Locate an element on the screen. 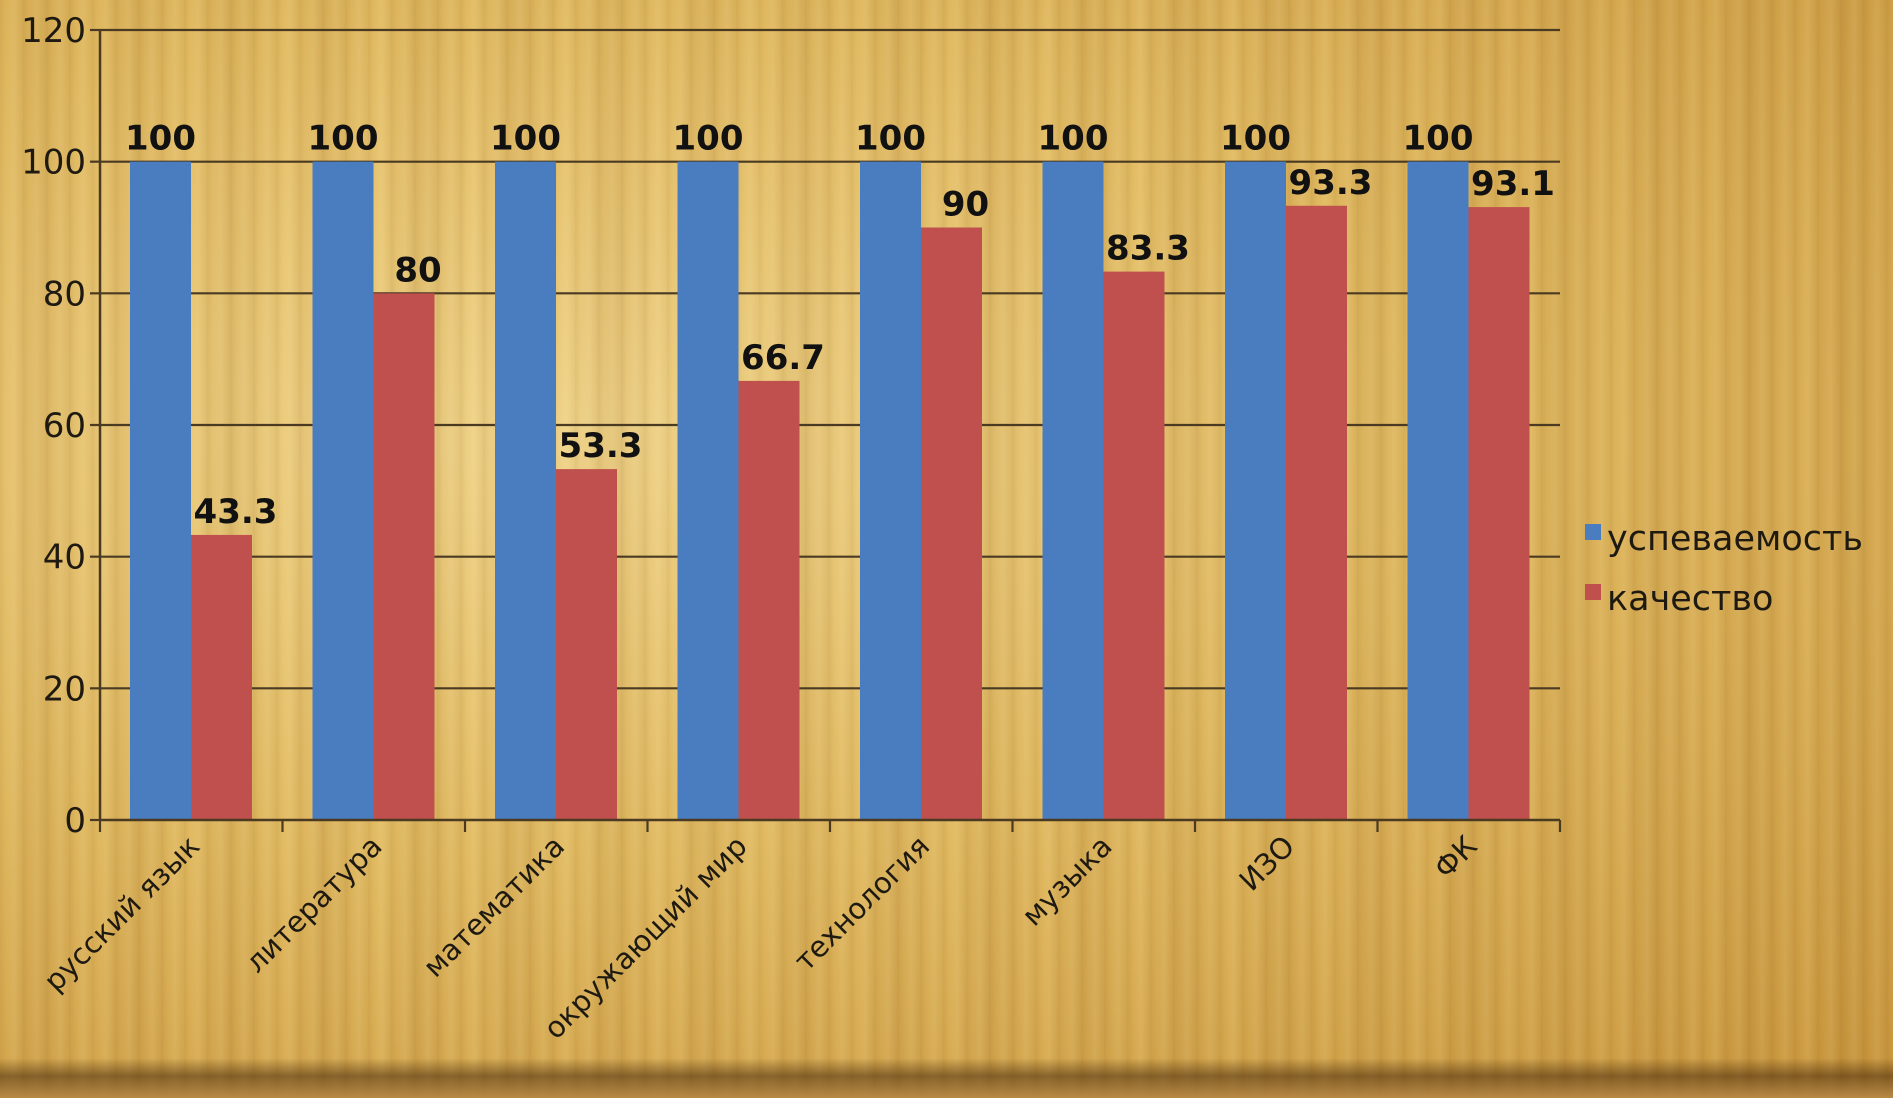 The height and width of the screenshot is (1098, 1893). category-label: музыка is located at coordinates (1067, 881).